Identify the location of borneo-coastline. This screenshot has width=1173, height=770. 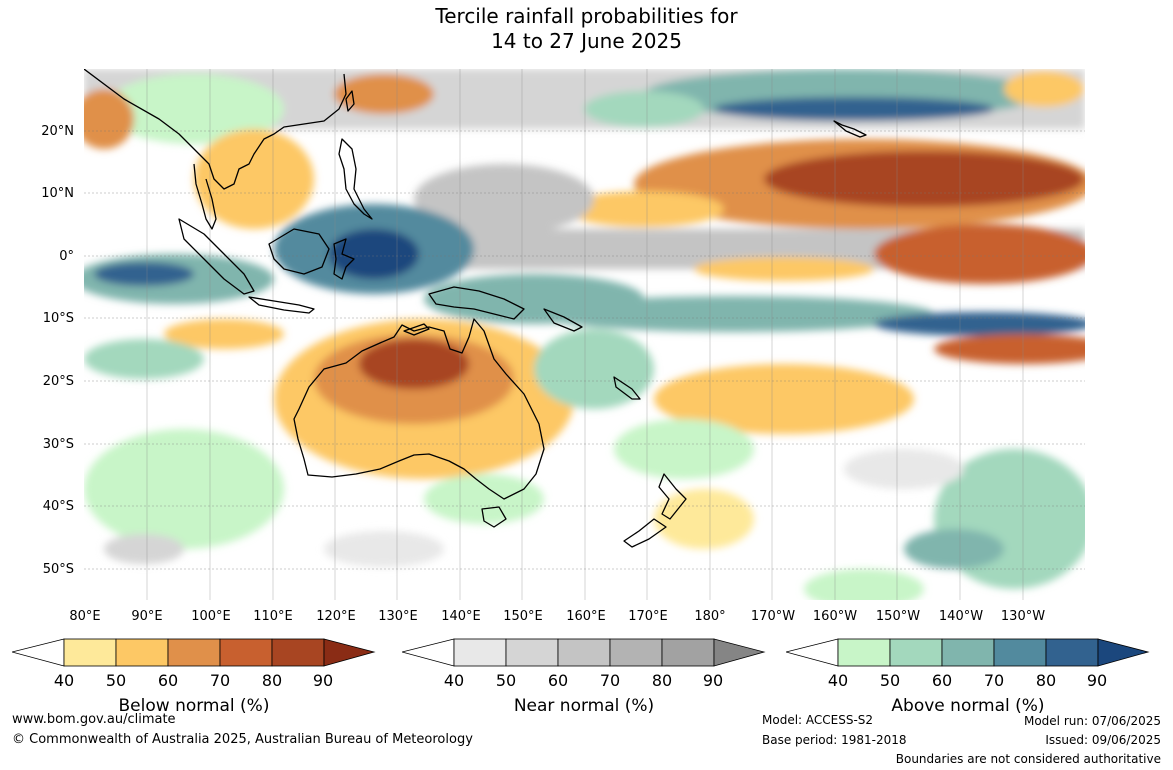
(299, 251).